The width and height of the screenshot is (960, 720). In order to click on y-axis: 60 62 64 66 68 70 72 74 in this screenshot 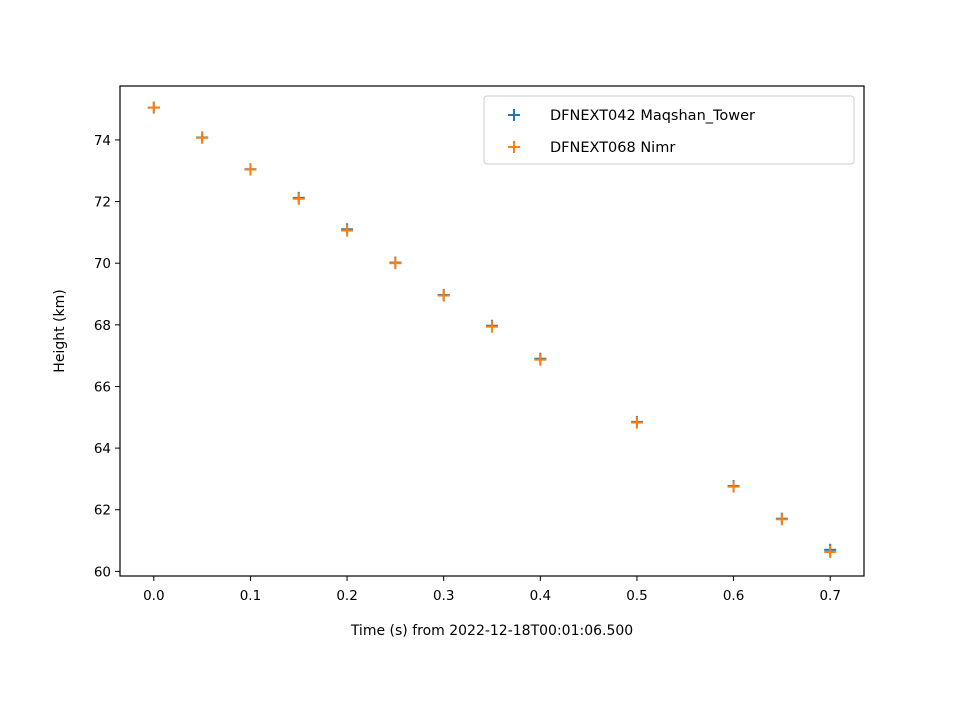, I will do `click(107, 356)`.